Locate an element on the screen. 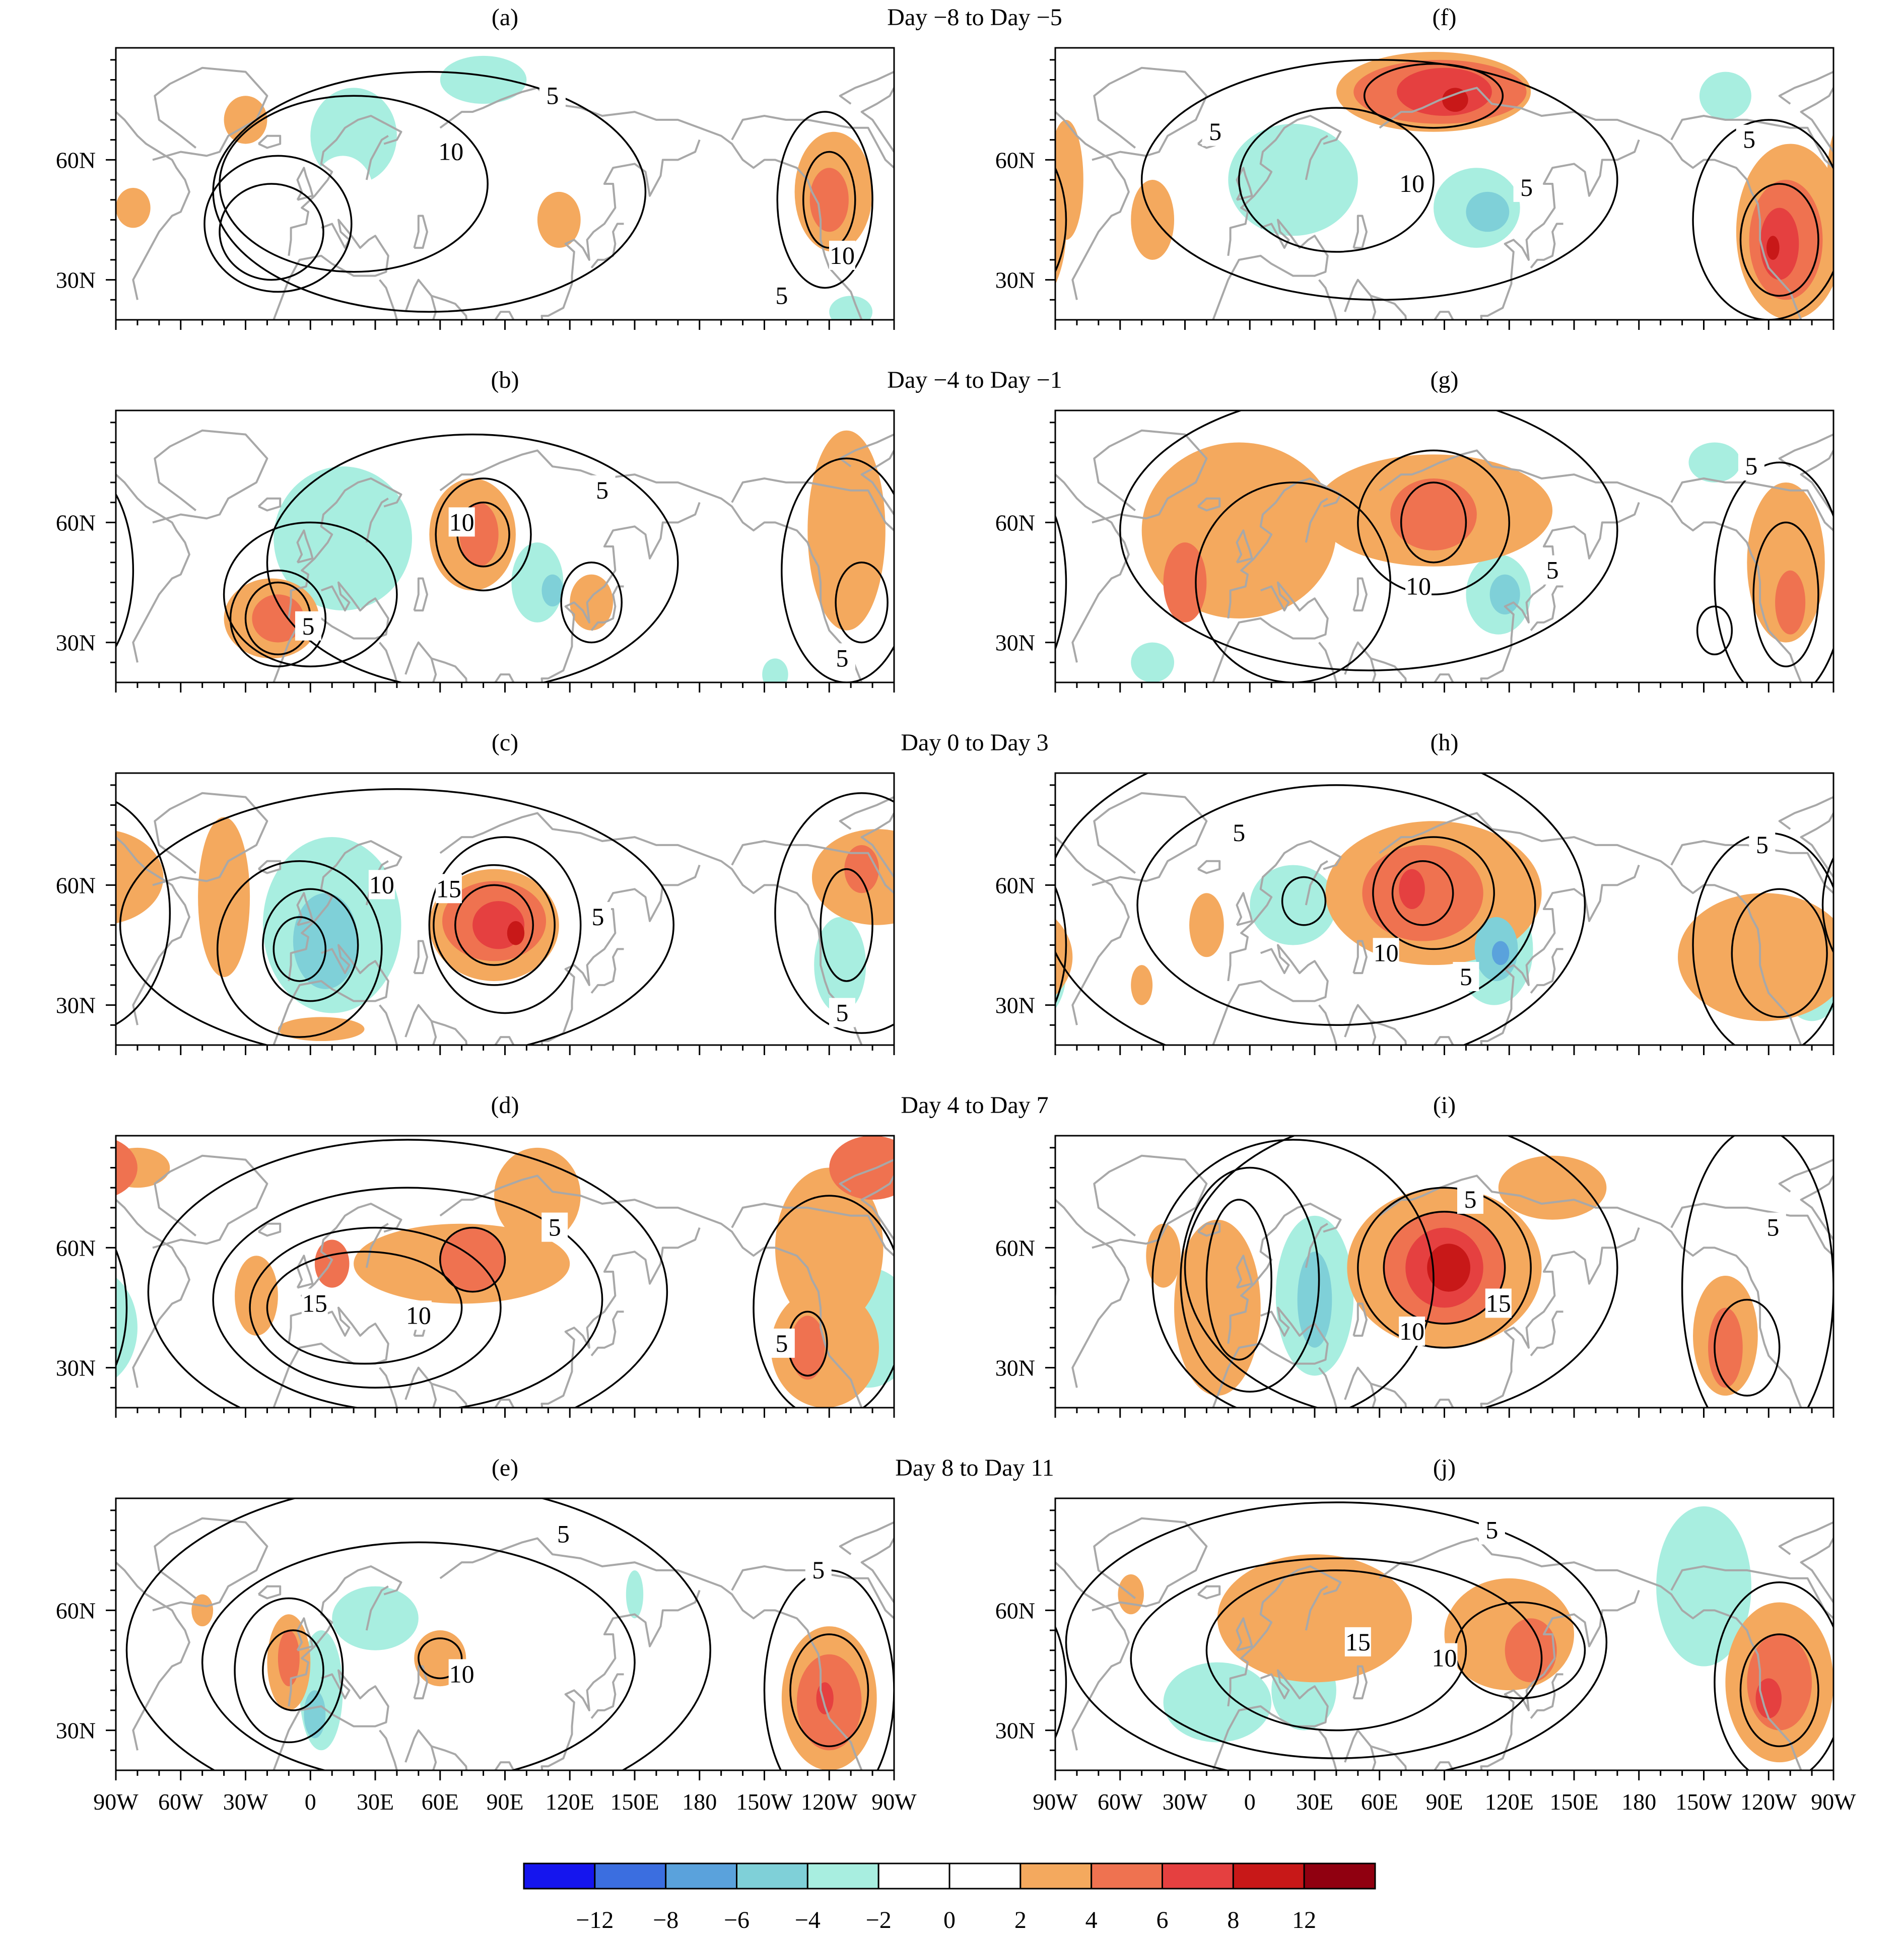 Image resolution: width=1904 pixels, height=1937 pixels. panel-a: 5 10 10 5 30N 60N (a) is located at coordinates (447, 167).